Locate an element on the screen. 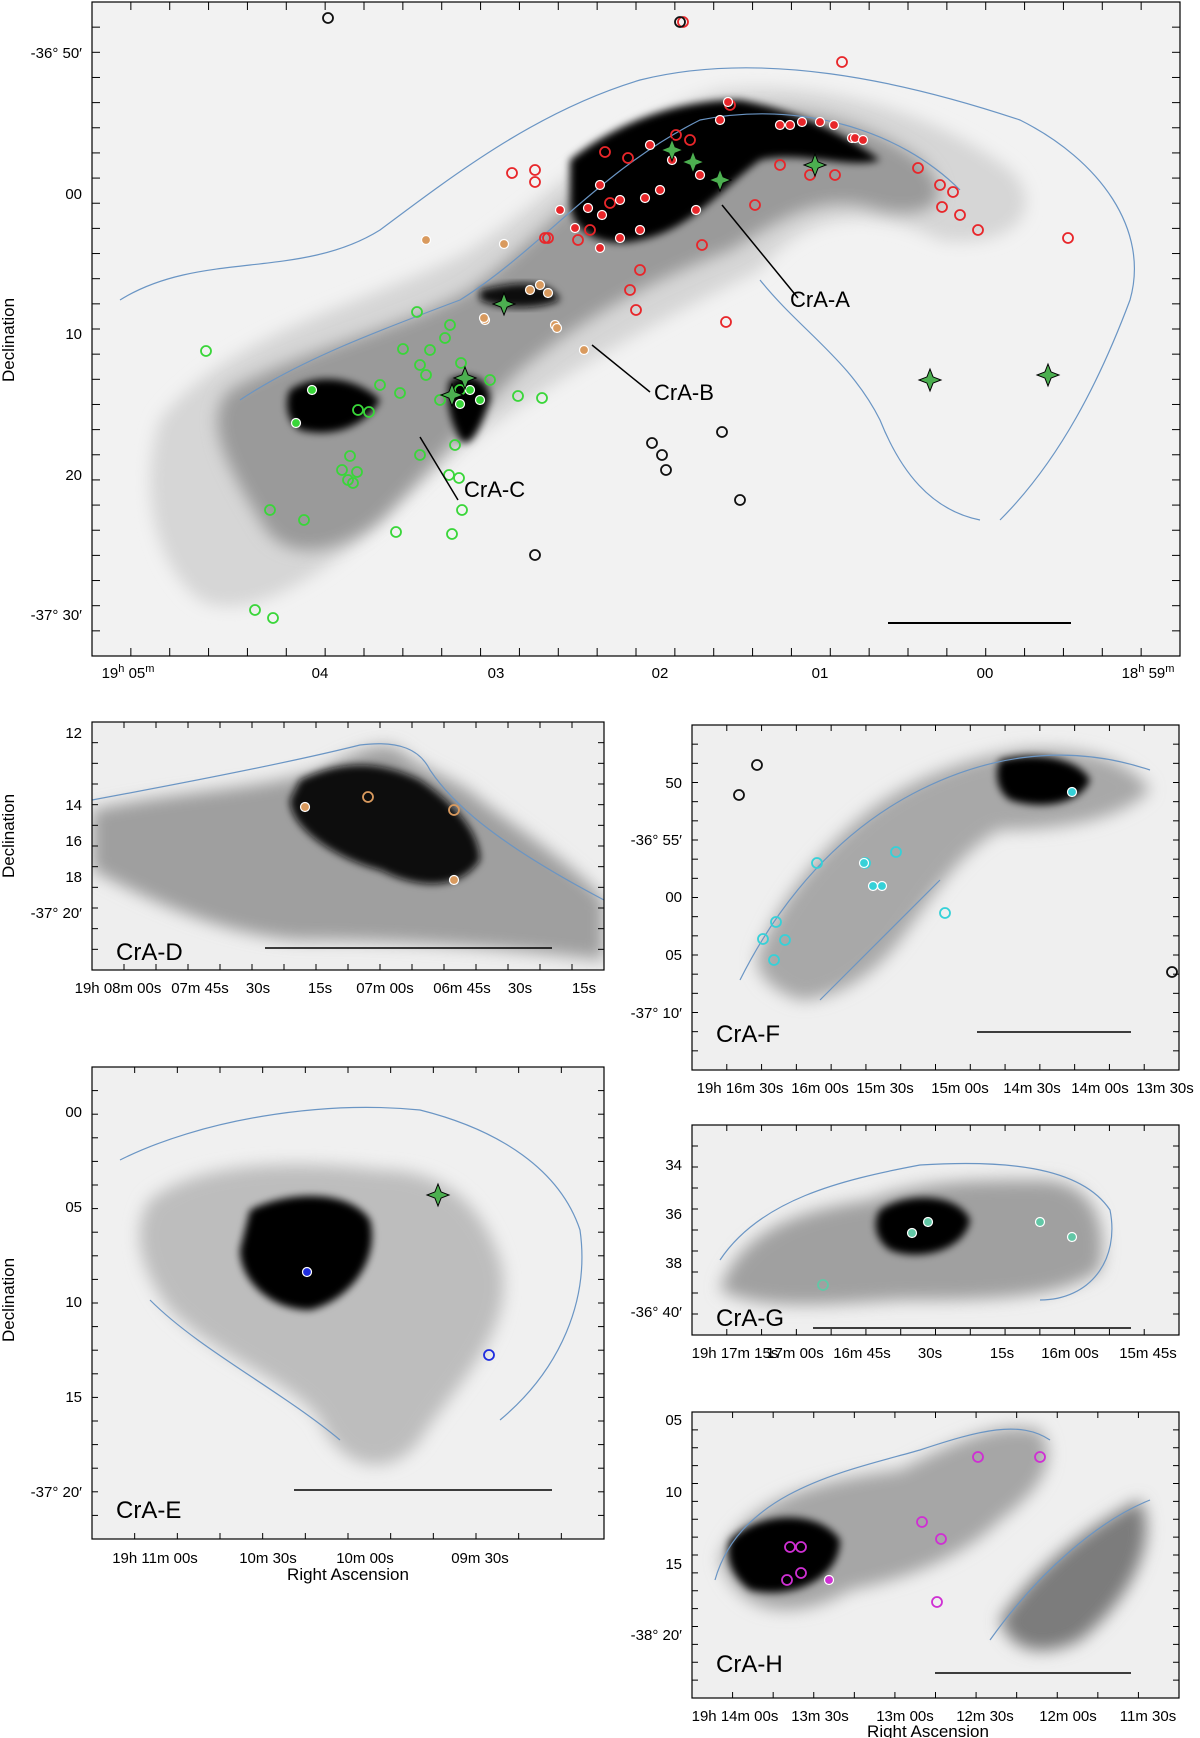 The height and width of the screenshot is (1738, 1200). panel-d-y-axis-label: Declination is located at coordinates (9, 836).